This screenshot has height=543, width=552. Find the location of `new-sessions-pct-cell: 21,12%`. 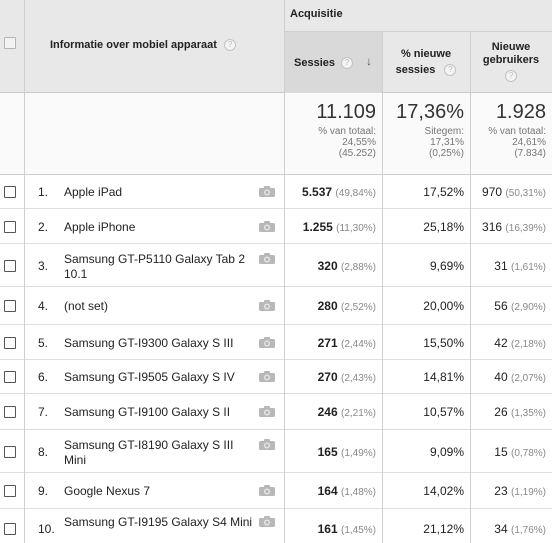

new-sessions-pct-cell: 21,12% is located at coordinates (443, 529).